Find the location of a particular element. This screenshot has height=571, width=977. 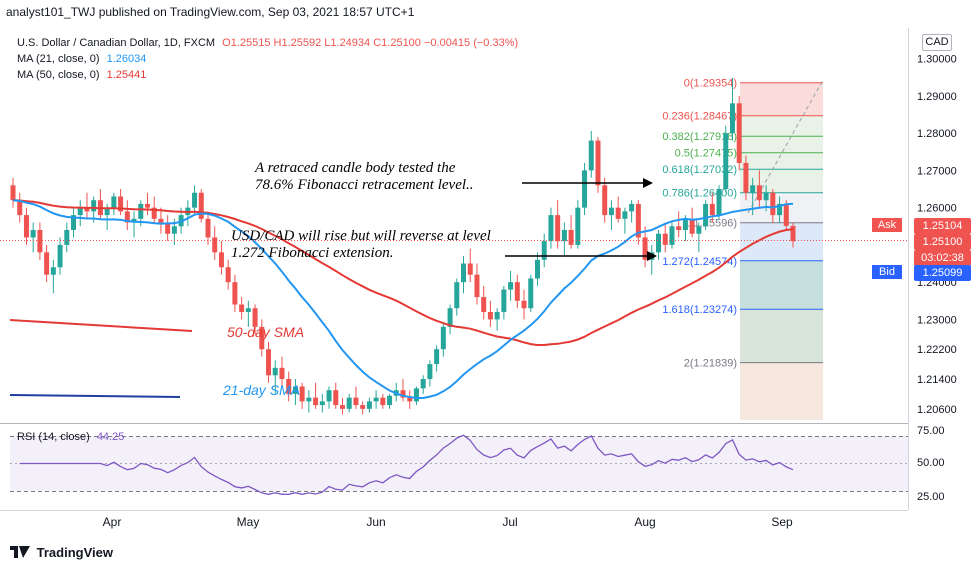

annotation-arrows is located at coordinates (581, 219).